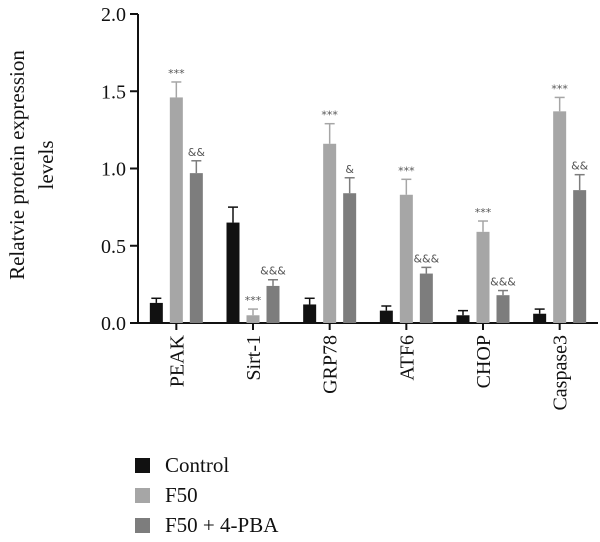 The image size is (600, 542). I want to click on x-tick-label-3: ATF6, so click(407, 358).